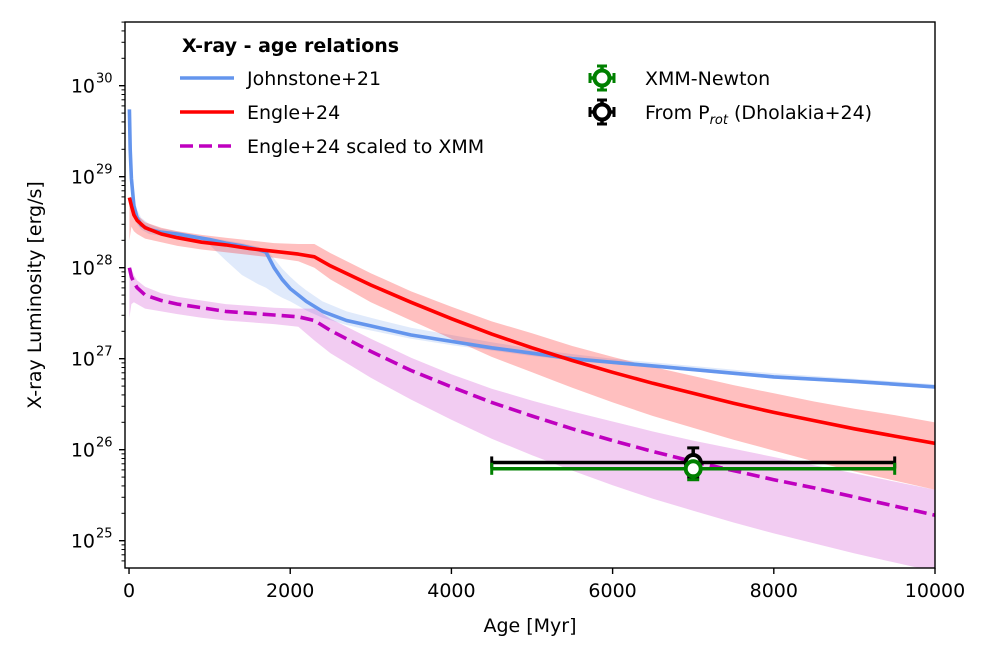  I want to click on x-tick-label: 0, so click(129, 591).